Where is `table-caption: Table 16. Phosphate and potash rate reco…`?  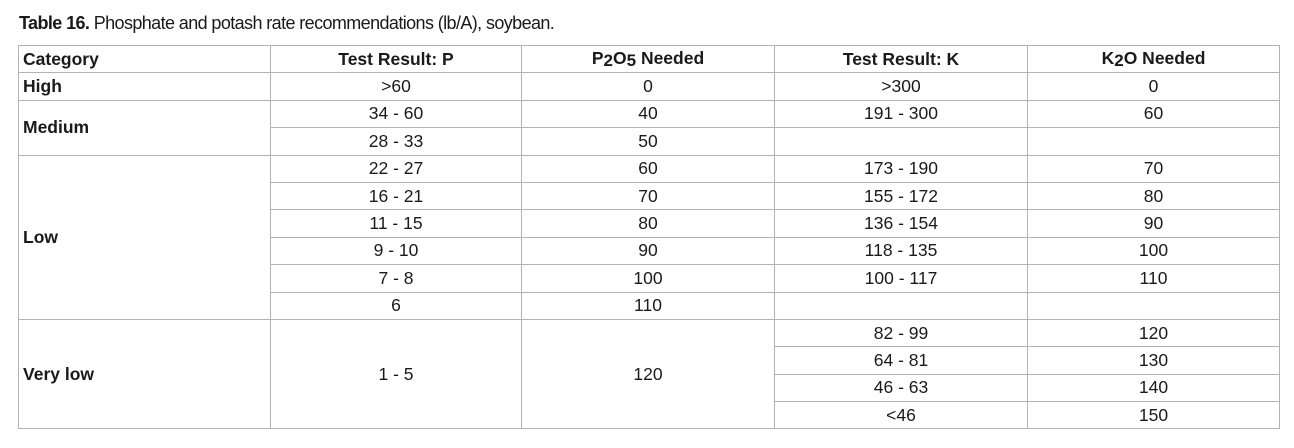
table-caption: Table 16. Phosphate and potash rate reco… is located at coordinates (287, 23).